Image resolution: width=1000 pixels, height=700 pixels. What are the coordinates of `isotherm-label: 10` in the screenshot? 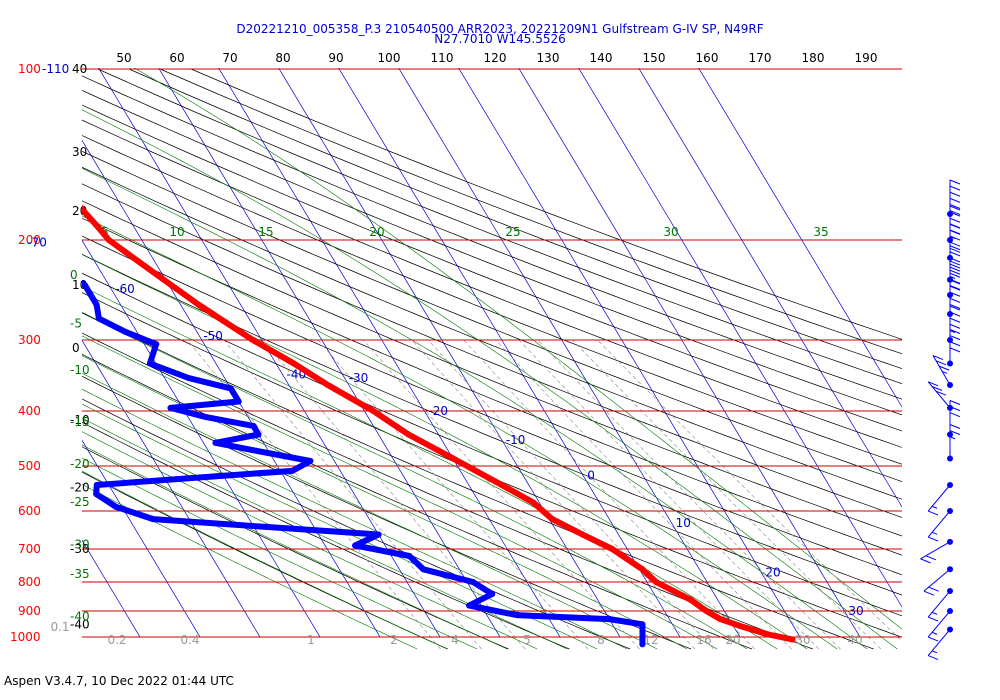 It's located at (683, 523).